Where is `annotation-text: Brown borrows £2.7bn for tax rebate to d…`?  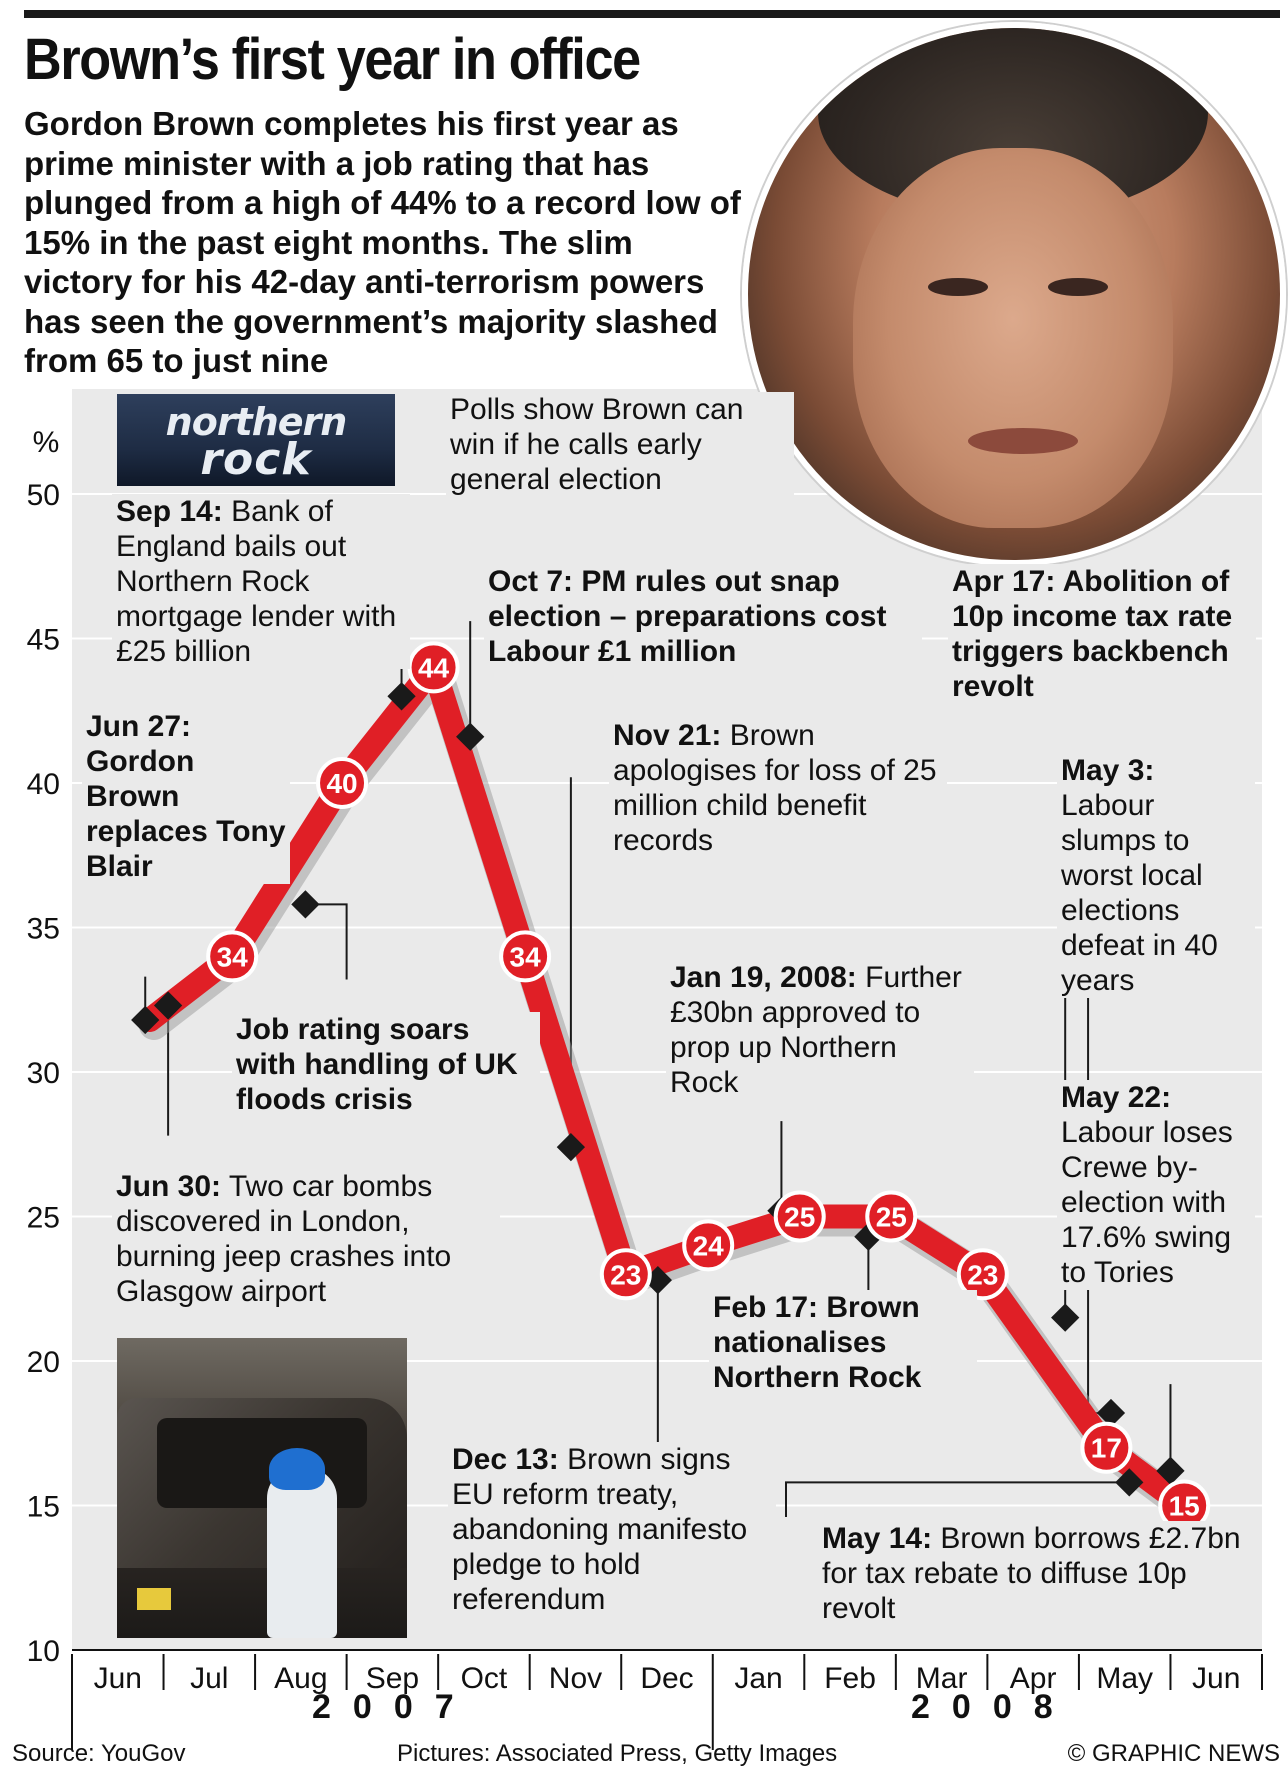 annotation-text: Brown borrows £2.7bn for tax rebate to d… is located at coordinates (1031, 1573).